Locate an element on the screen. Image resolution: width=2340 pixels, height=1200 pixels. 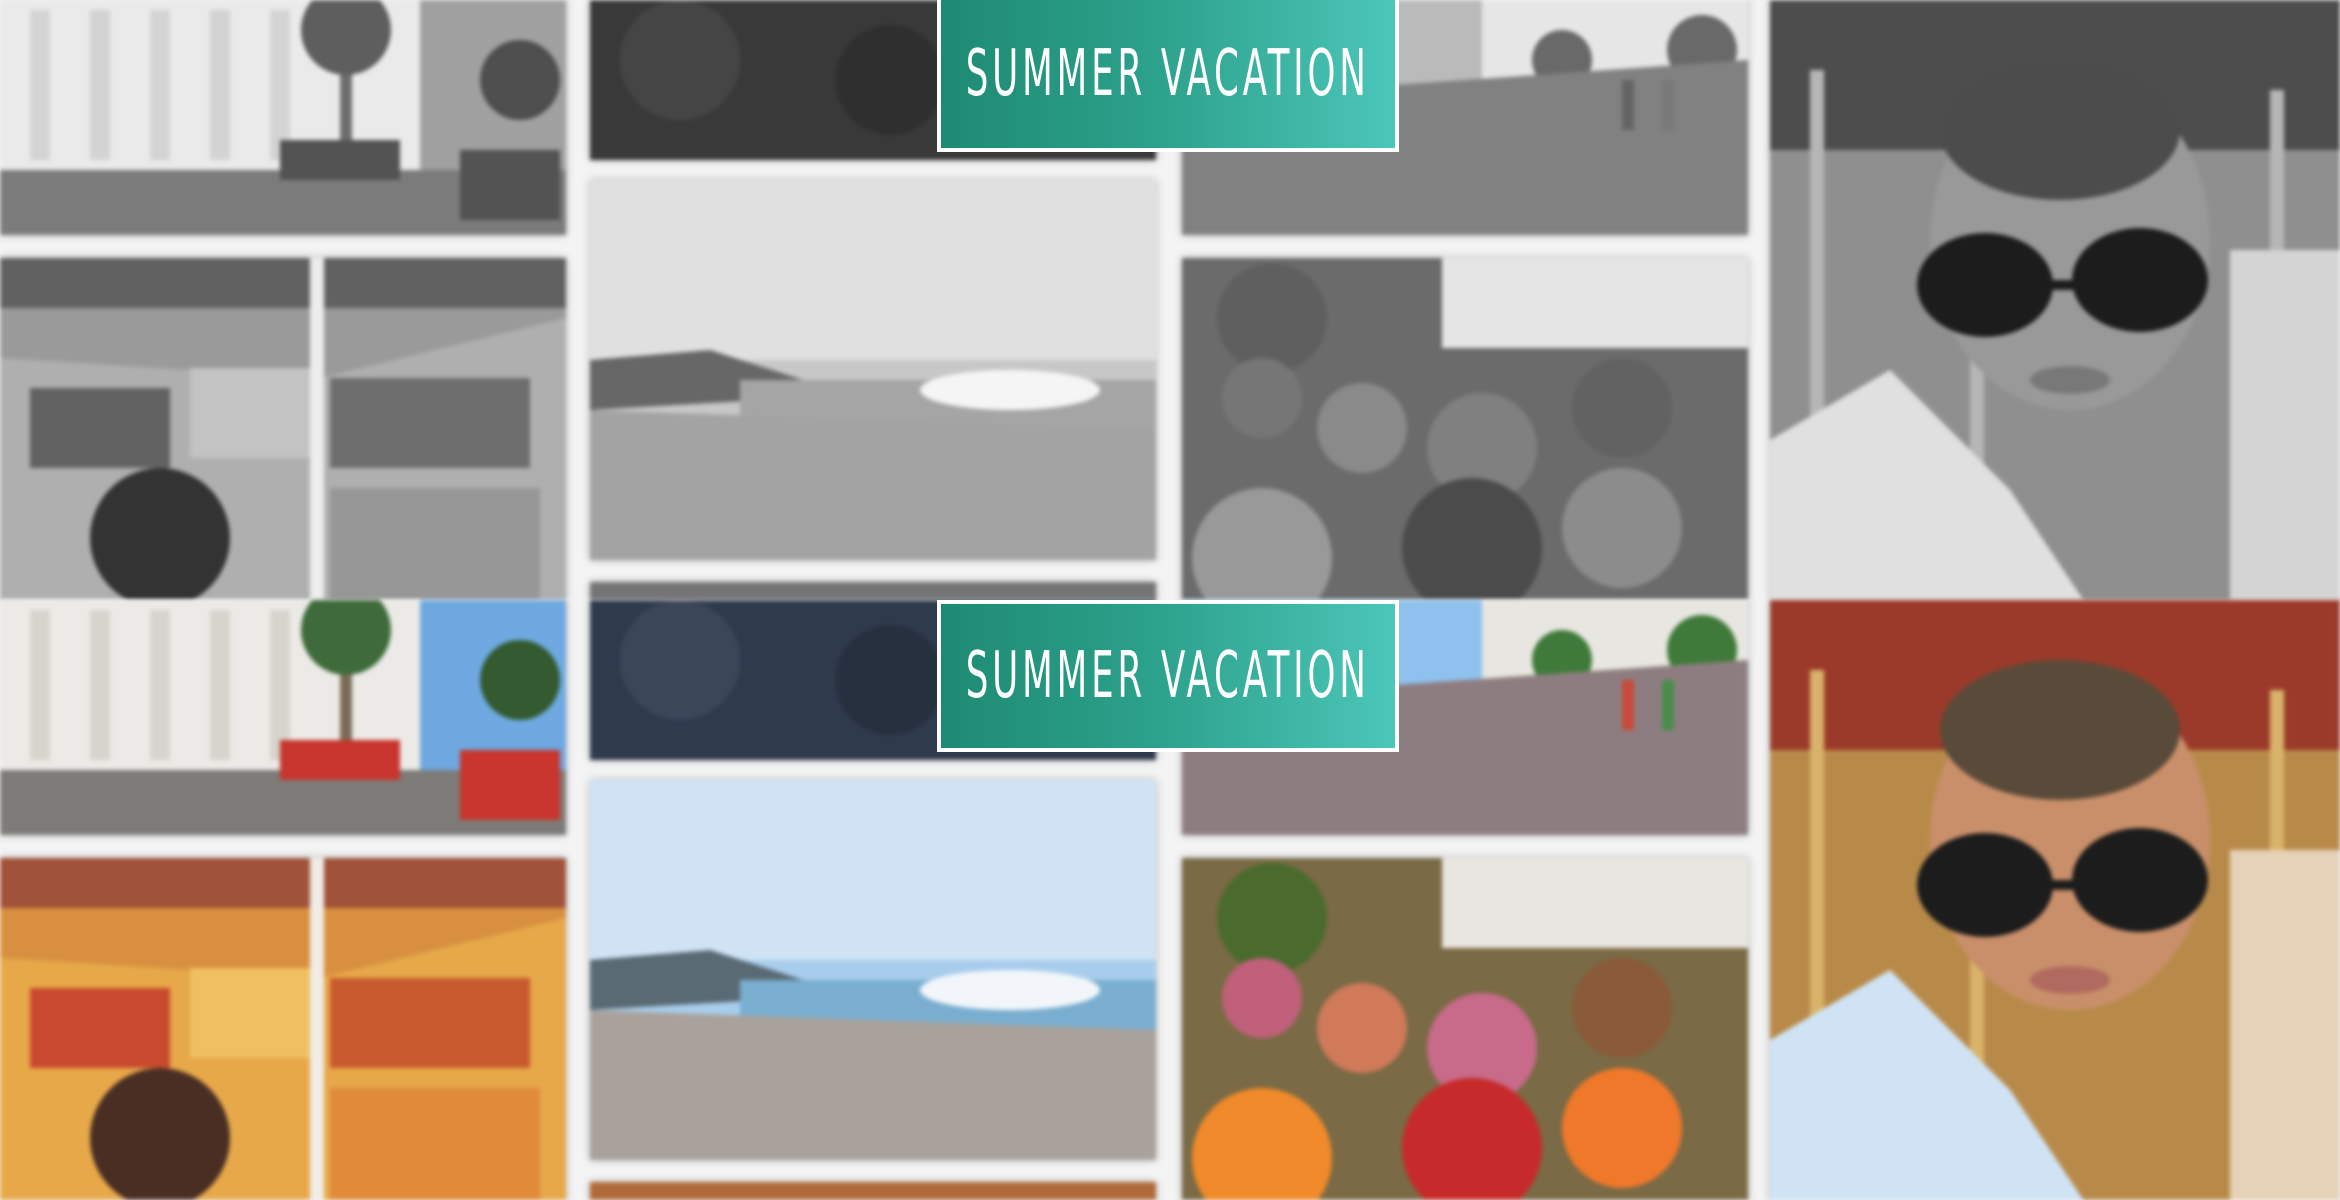
title-banner-color: SUMMER VACATION is located at coordinates (1168, 676).